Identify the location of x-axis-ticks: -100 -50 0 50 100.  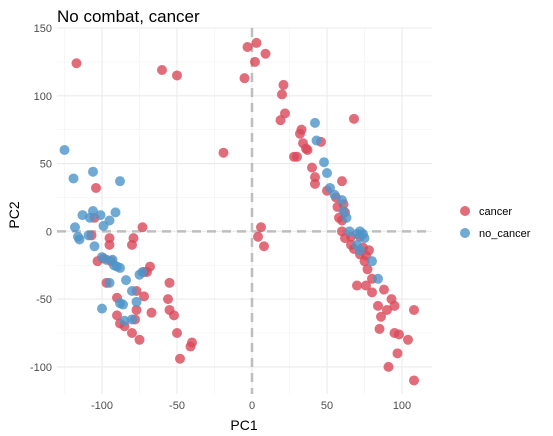
(251, 406).